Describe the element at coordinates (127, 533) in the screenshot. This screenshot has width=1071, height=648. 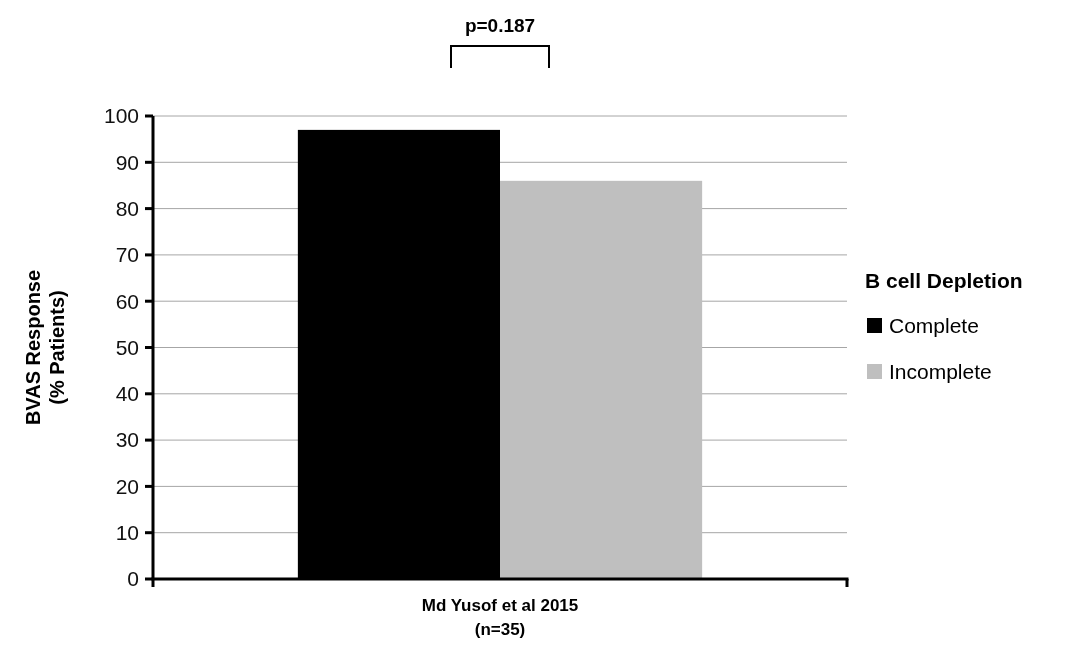
I see `y-tick-label: 10` at that location.